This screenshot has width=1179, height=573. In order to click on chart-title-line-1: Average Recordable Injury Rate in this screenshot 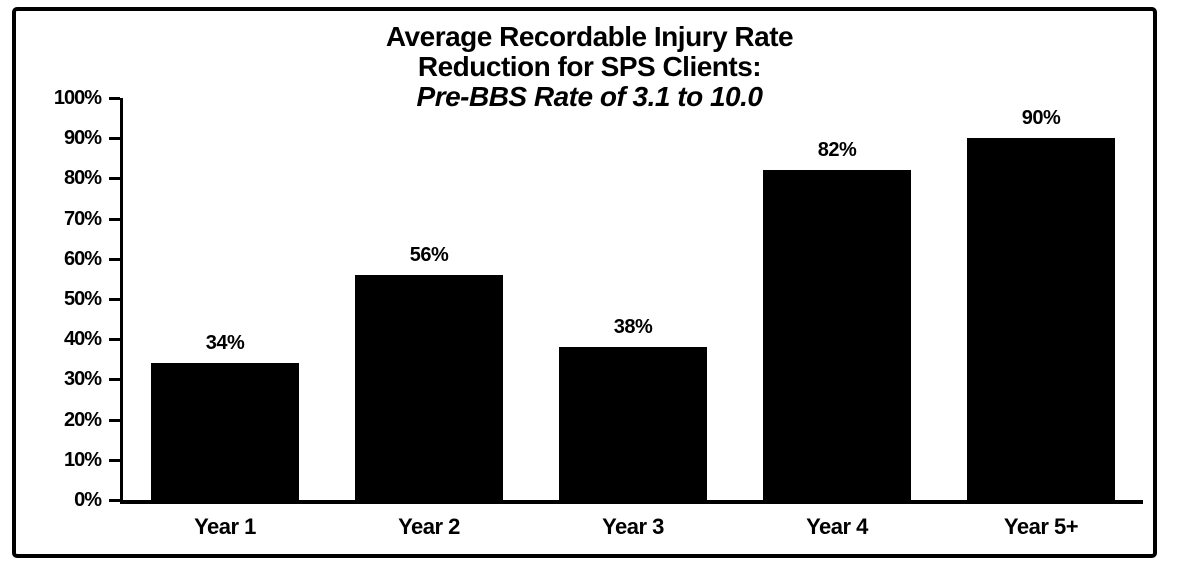, I will do `click(589, 36)`.